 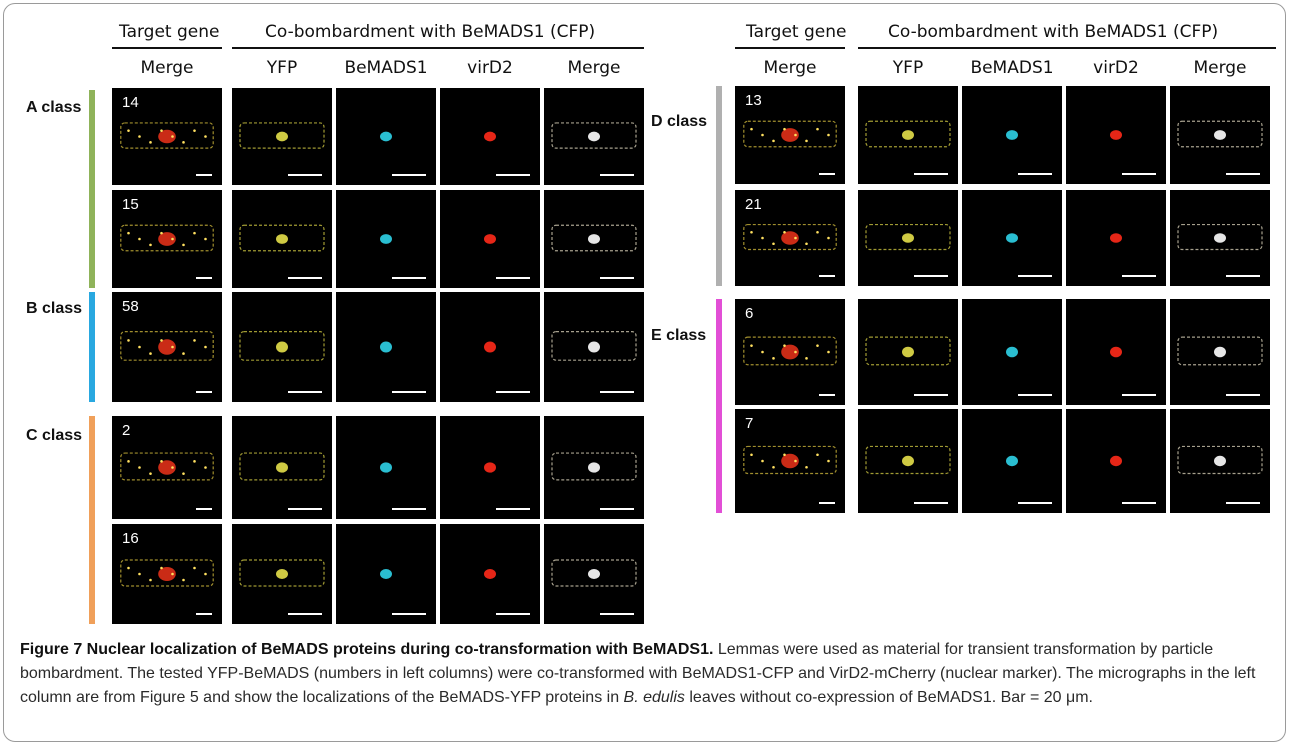 I want to click on gene-number: 6, so click(x=749, y=313).